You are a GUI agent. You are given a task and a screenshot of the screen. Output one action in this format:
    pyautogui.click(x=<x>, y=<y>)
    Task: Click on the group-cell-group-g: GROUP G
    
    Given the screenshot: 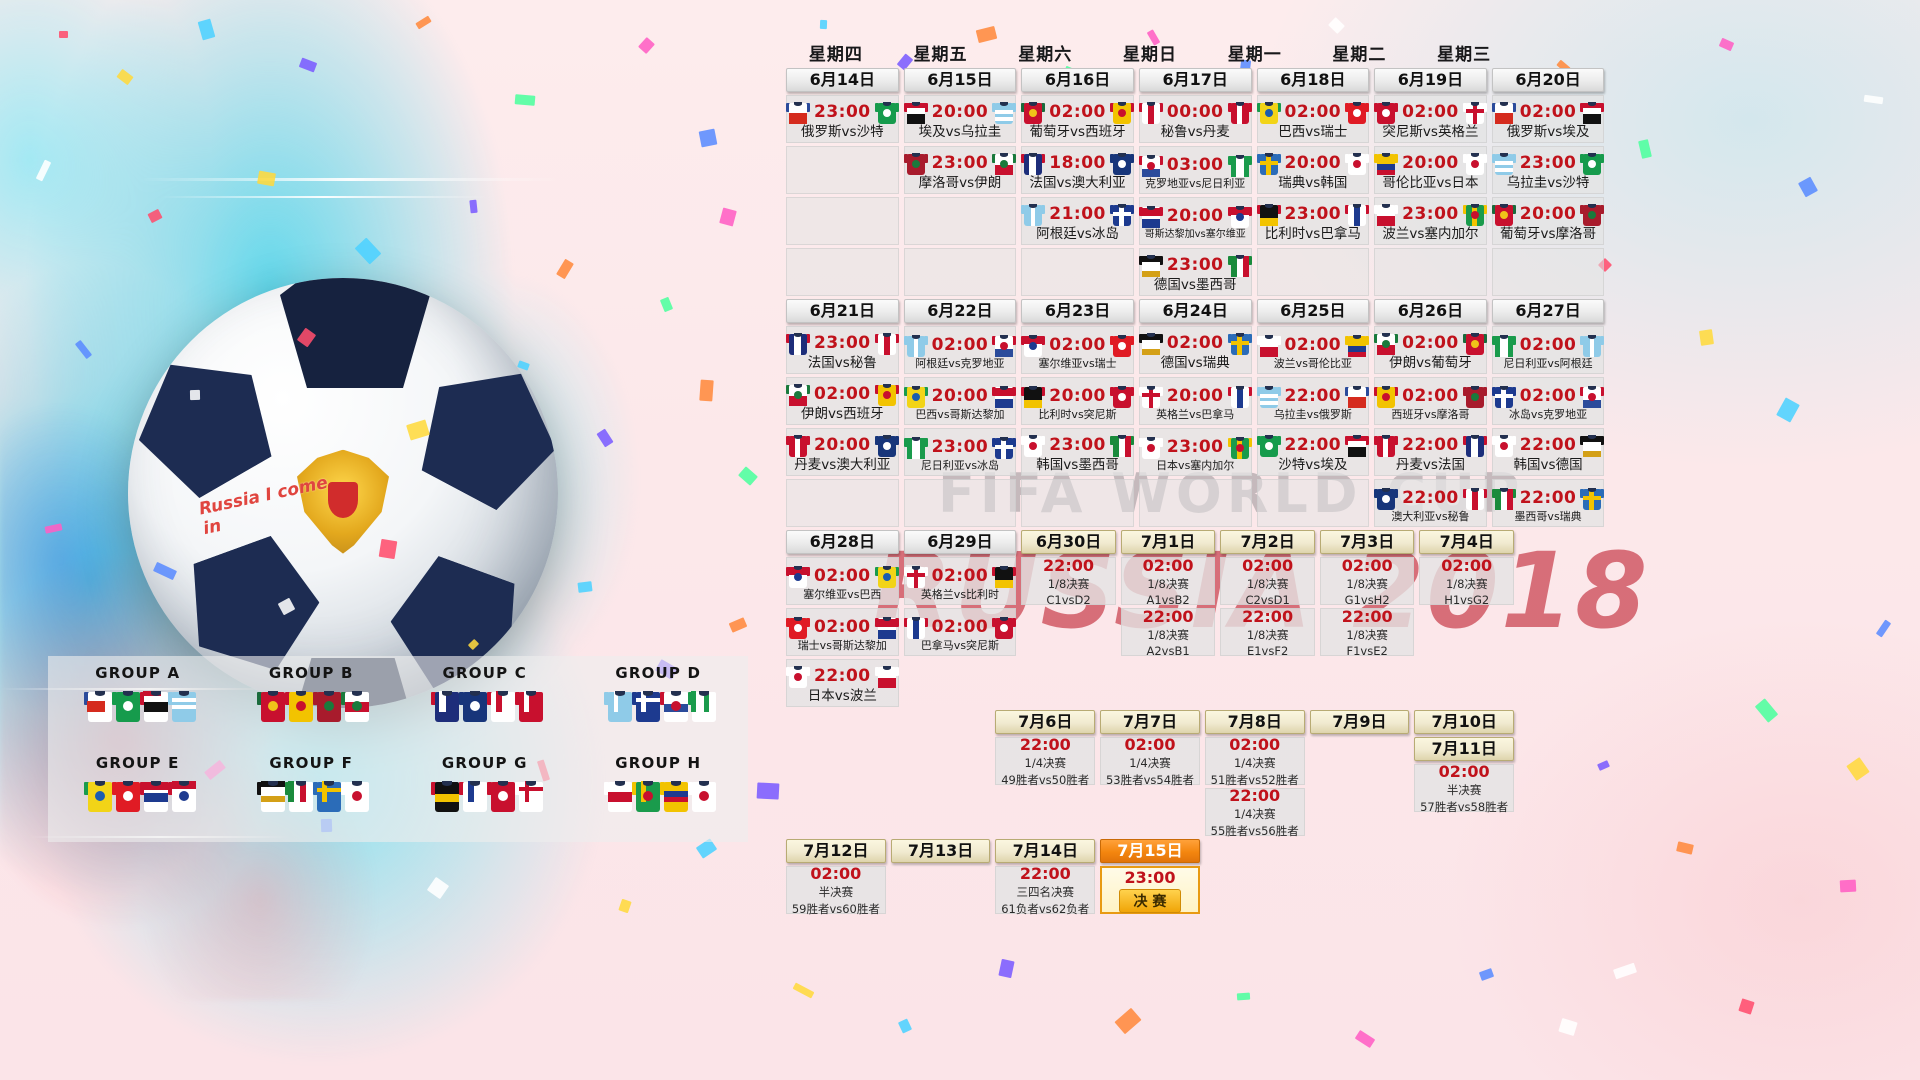 What is the action you would take?
    pyautogui.click(x=485, y=794)
    